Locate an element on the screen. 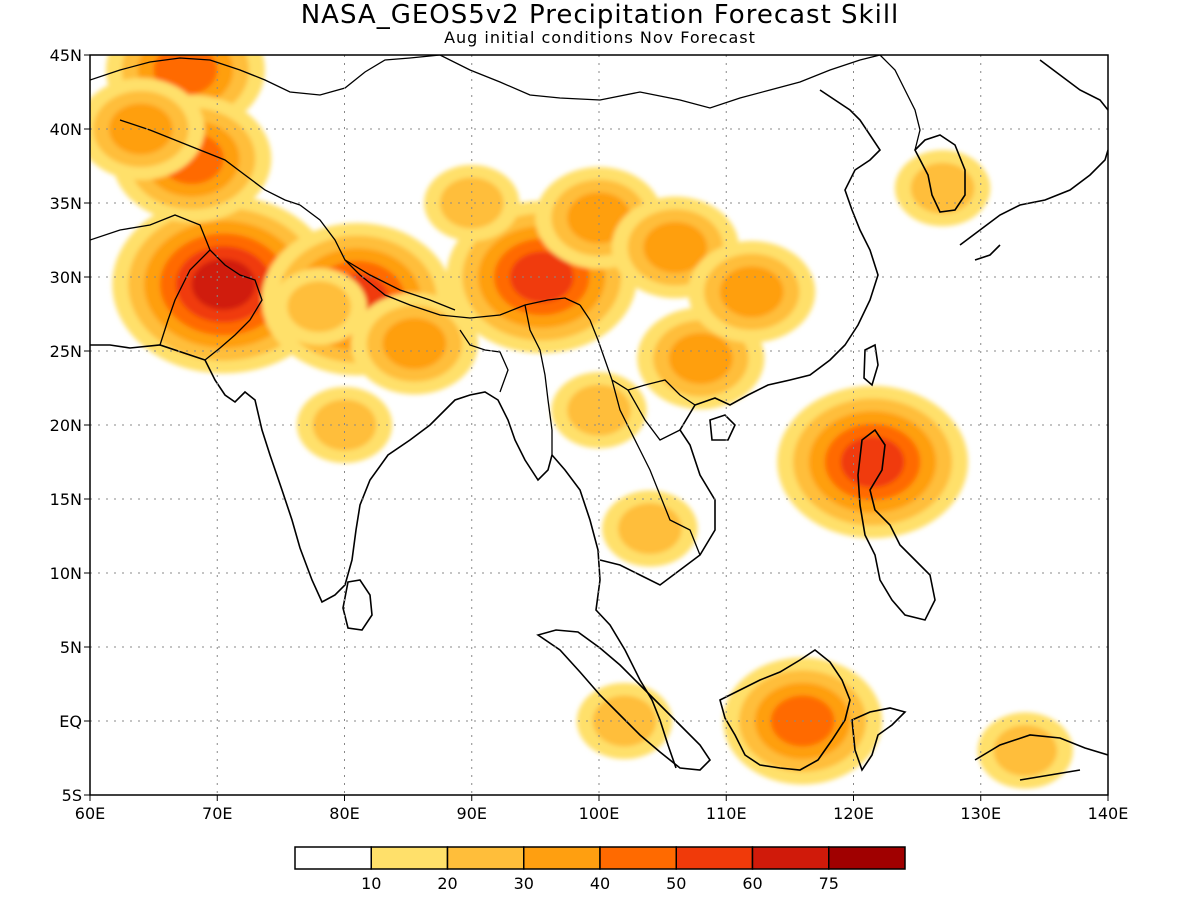 The width and height of the screenshot is (1200, 900). coastline-borneo is located at coordinates (785, 710).